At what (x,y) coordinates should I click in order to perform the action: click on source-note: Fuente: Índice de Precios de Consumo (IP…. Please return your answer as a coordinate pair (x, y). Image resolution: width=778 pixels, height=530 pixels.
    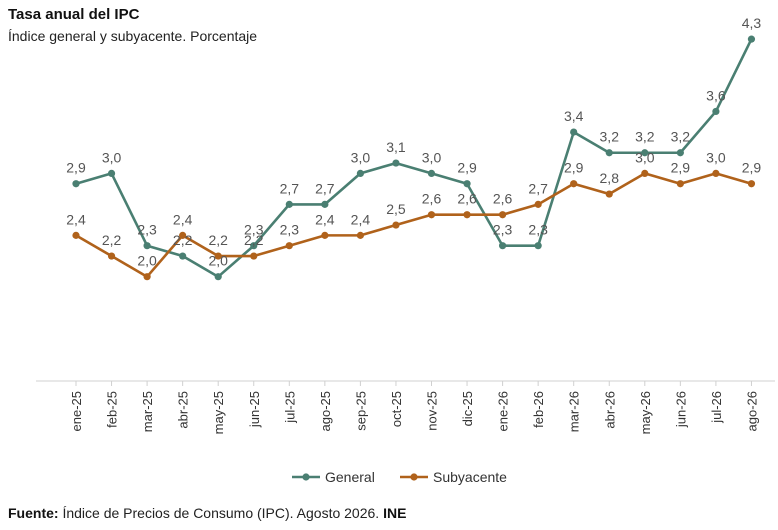
    Looking at the image, I should click on (207, 513).